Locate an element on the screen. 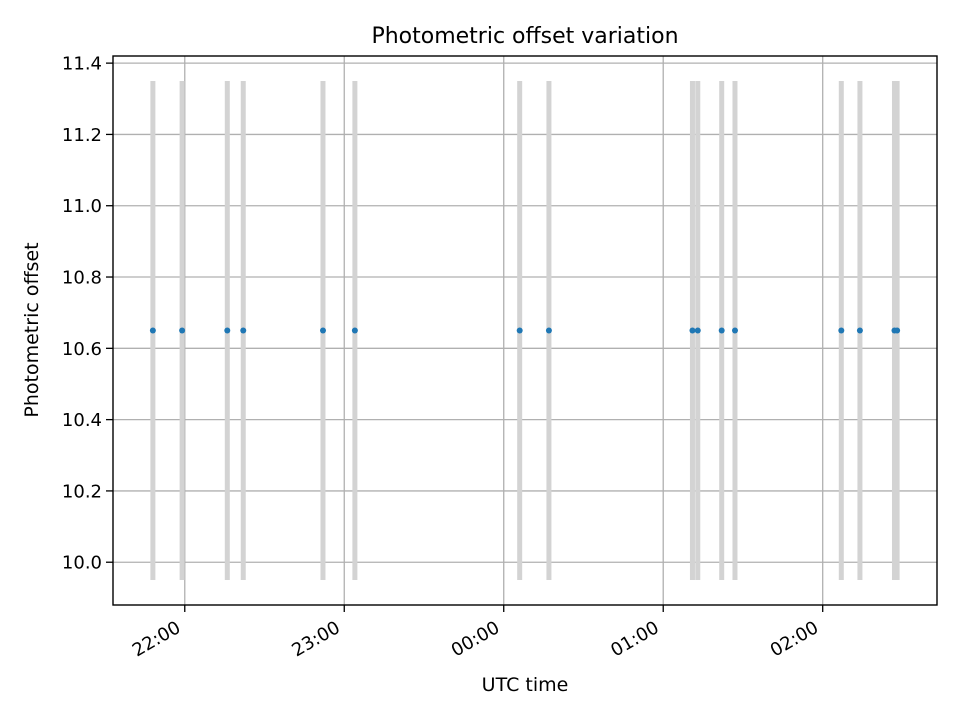 This screenshot has width=960, height=720. chart-title: Photometric offset variation is located at coordinates (524, 36).